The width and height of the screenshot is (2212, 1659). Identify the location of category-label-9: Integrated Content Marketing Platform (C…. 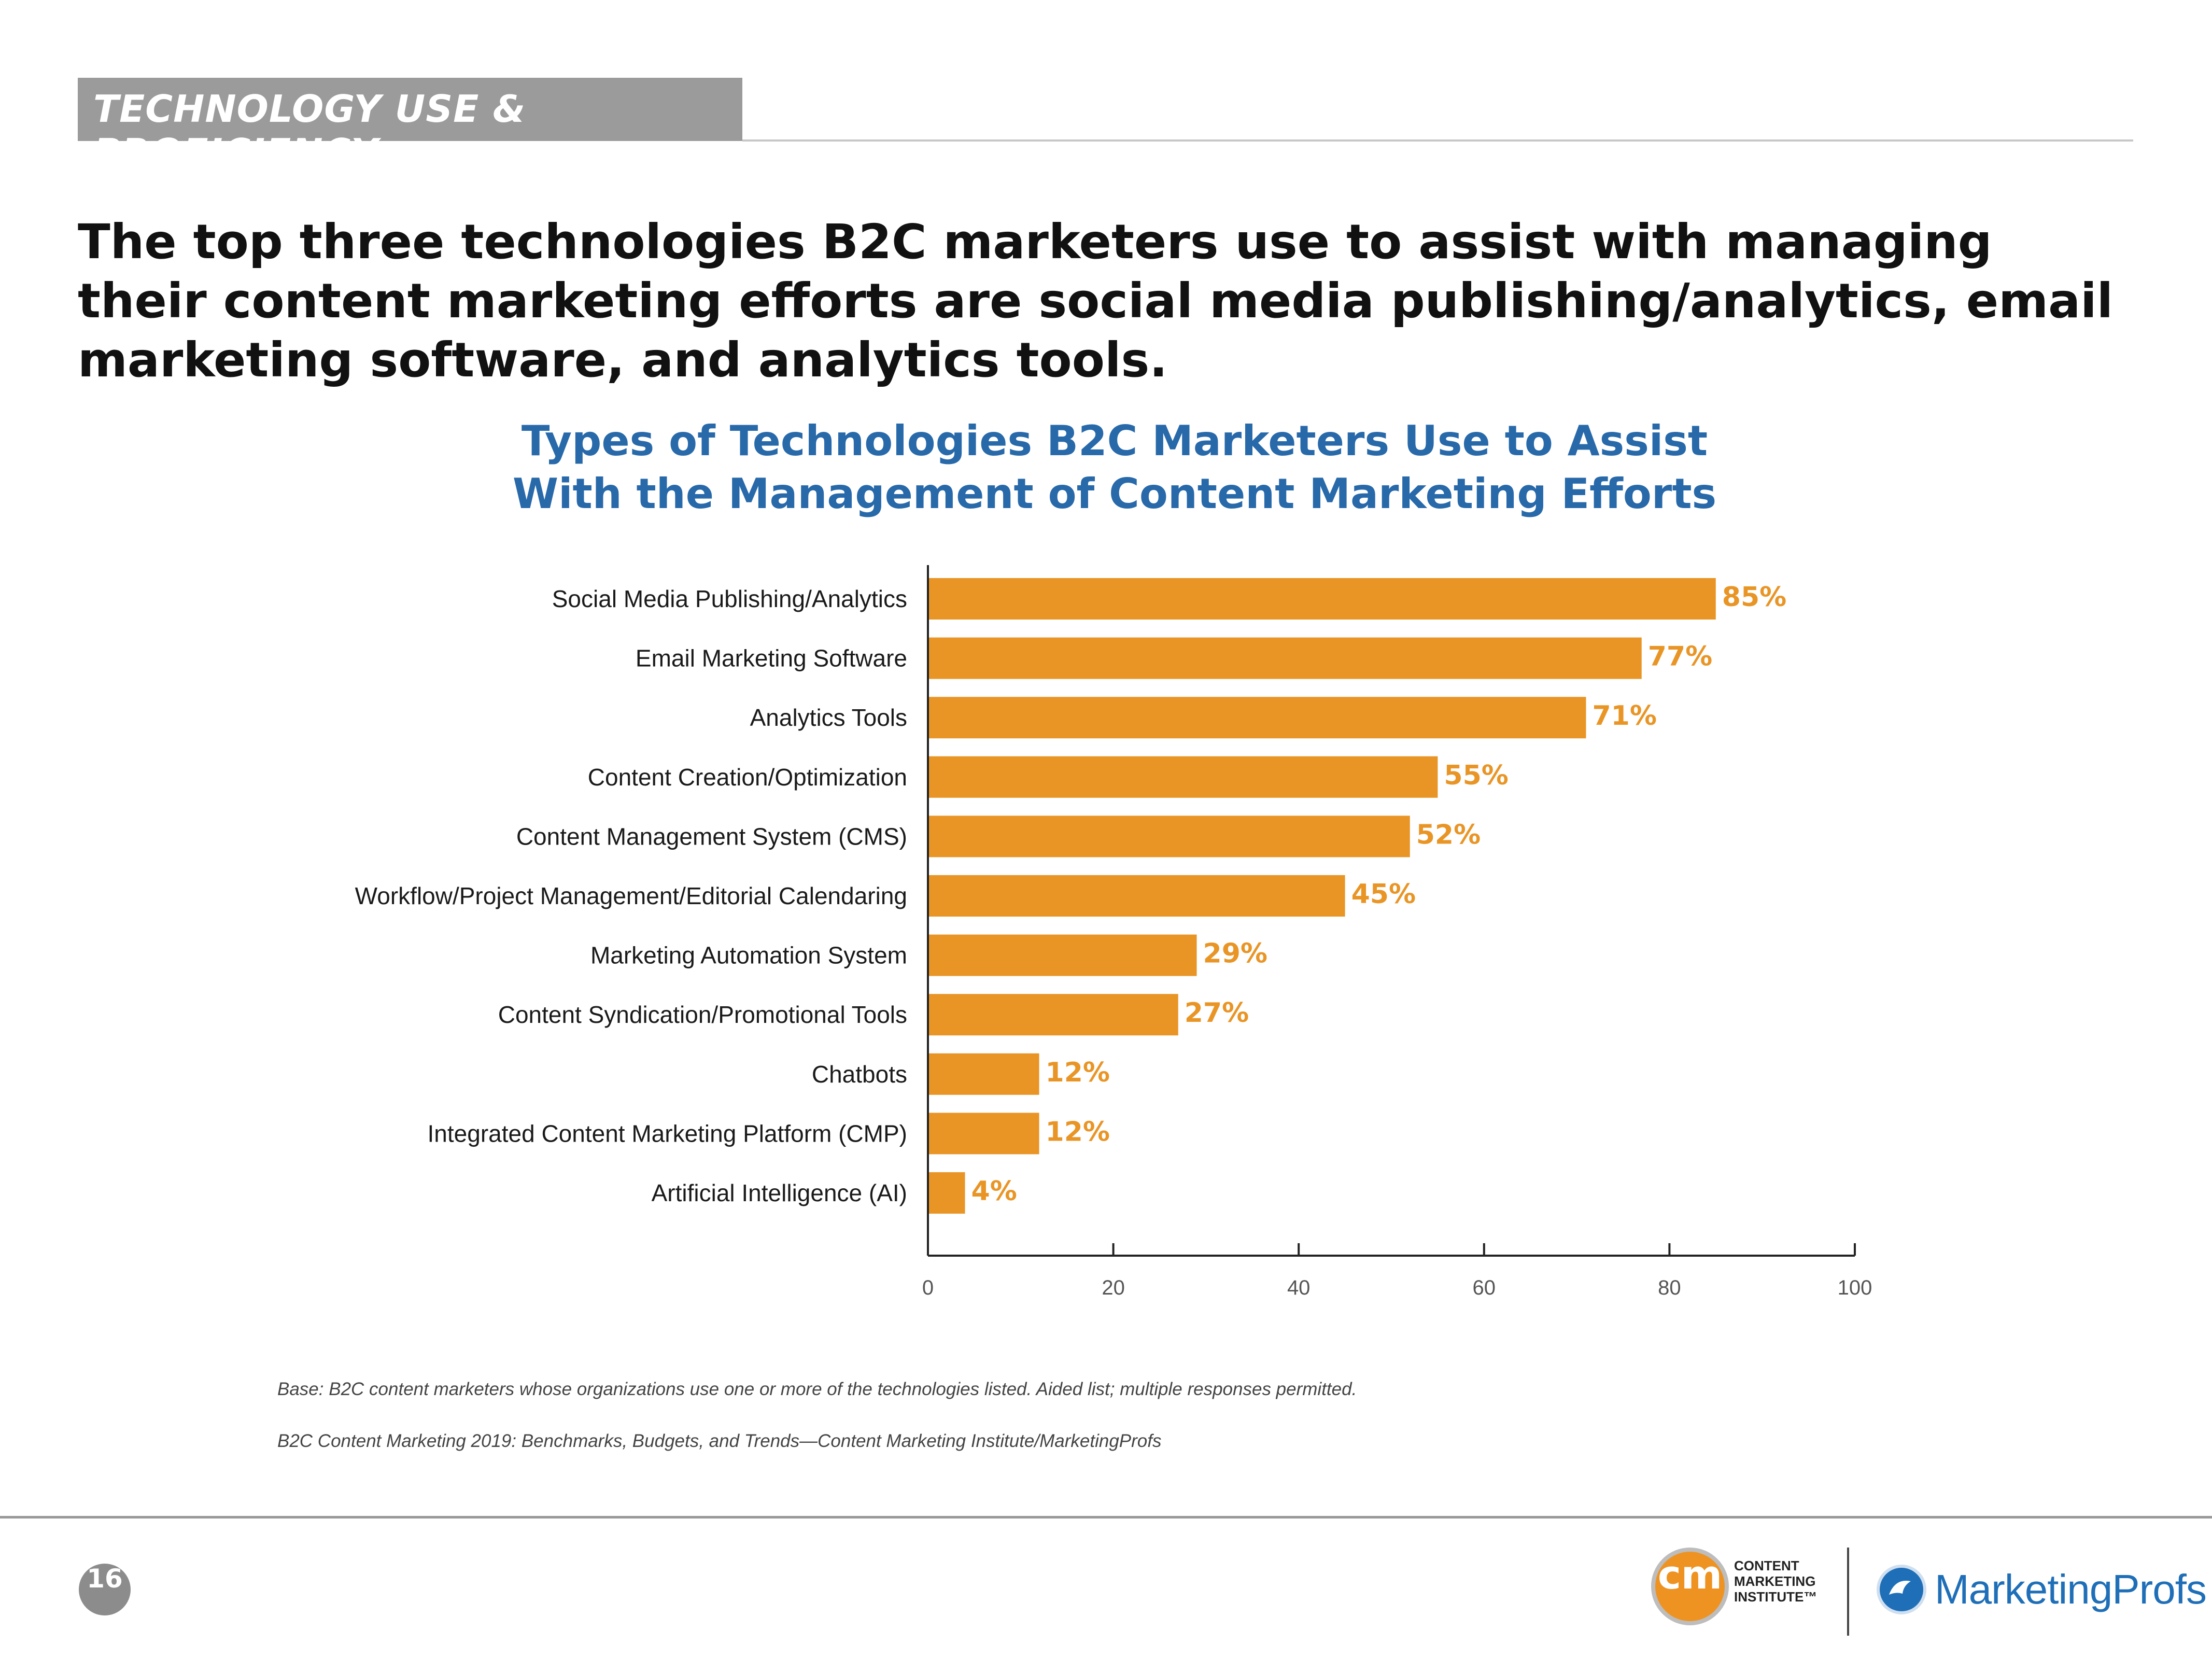
(667, 1133).